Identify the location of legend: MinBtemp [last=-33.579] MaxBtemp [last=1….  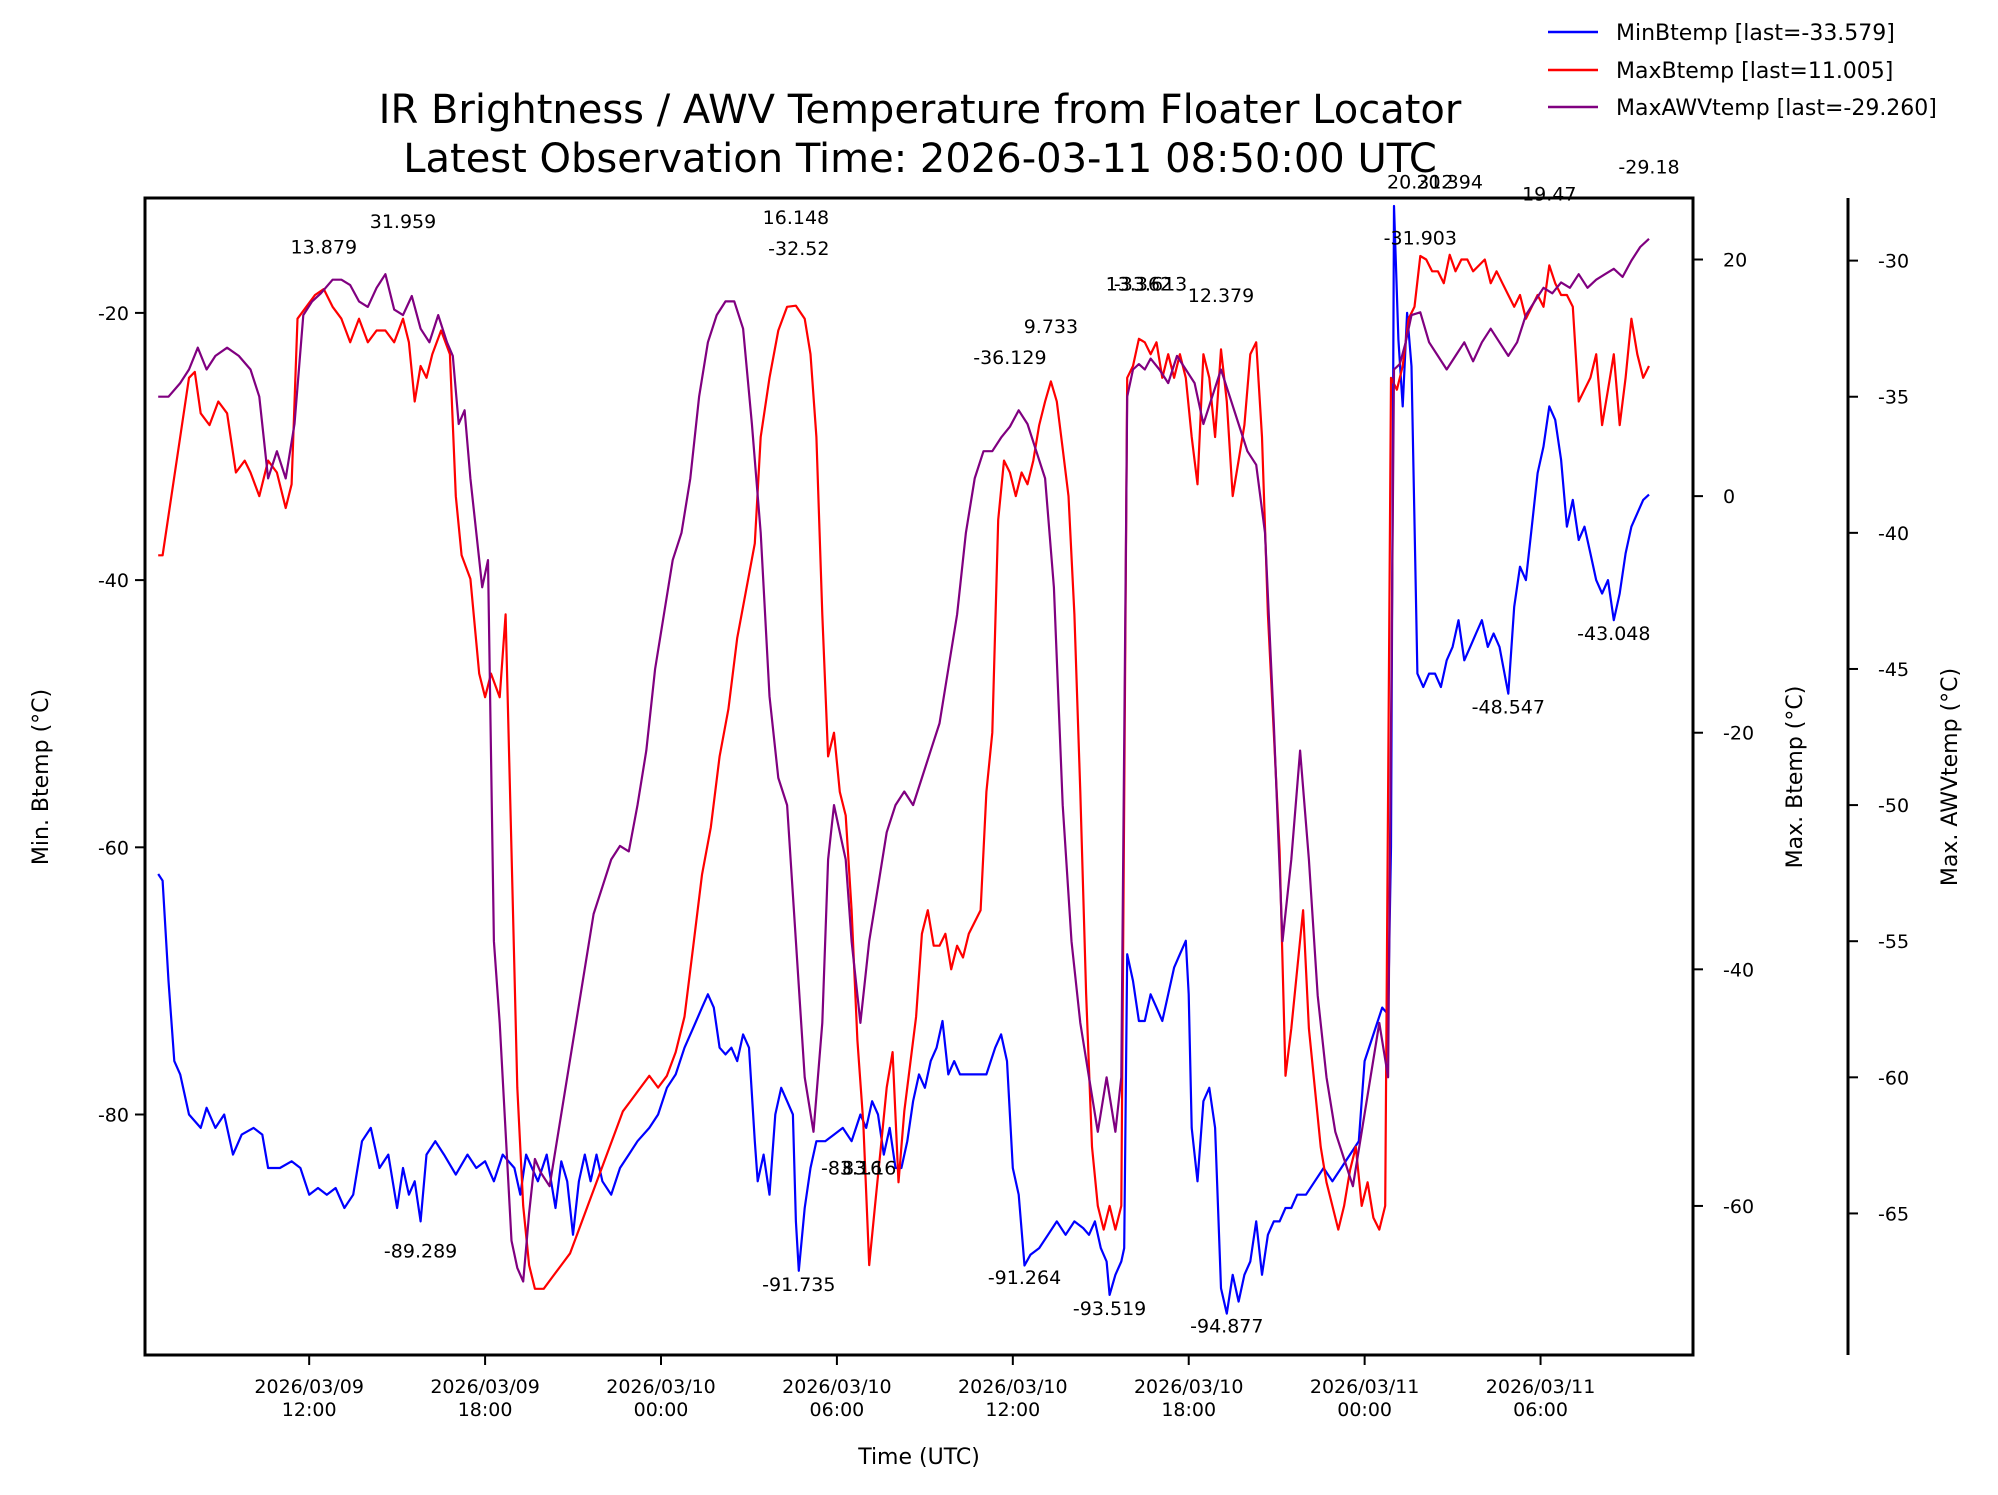
(1742, 71).